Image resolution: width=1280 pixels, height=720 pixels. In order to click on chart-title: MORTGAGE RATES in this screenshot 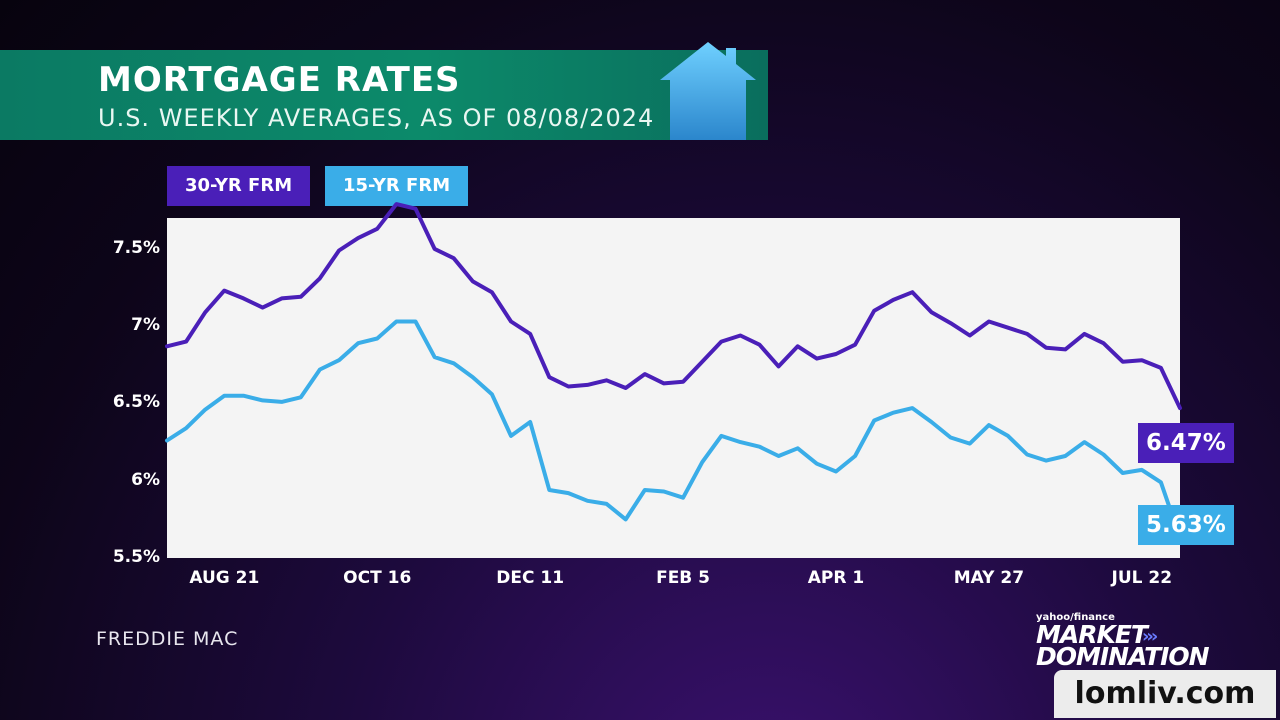, I will do `click(279, 80)`.